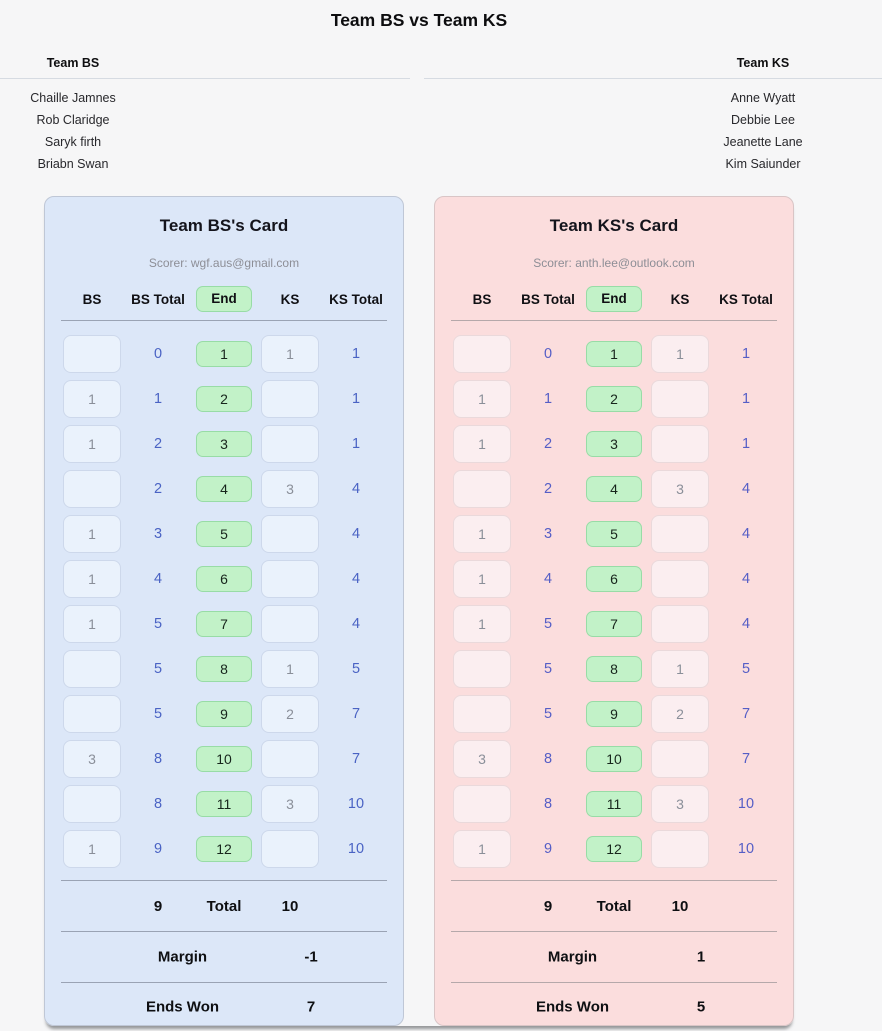  Describe the element at coordinates (224, 263) in the screenshot. I see `scorer-label: Scorer: wgf.aus@gmail.com` at that location.